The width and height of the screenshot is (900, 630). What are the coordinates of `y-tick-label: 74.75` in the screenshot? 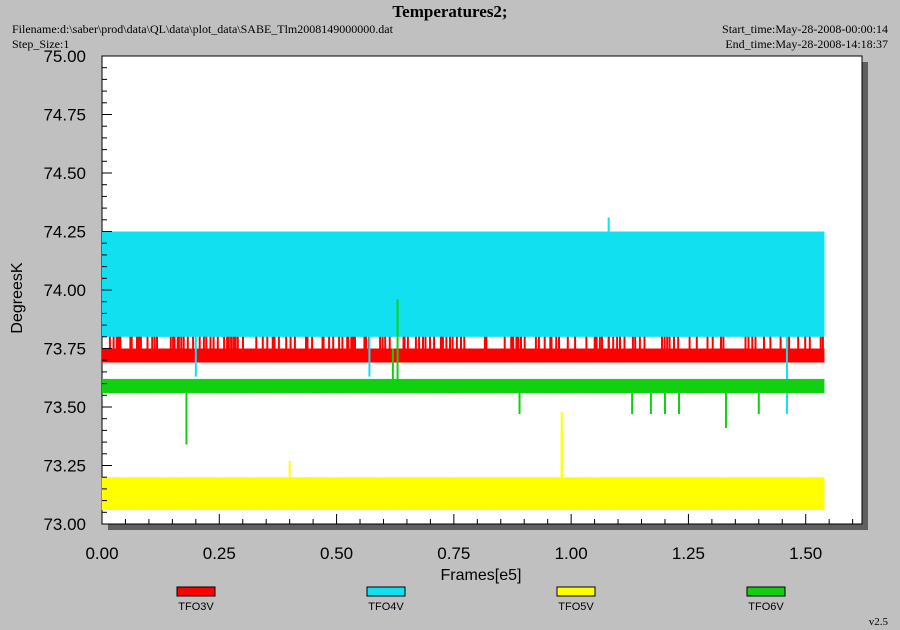 It's located at (64, 115).